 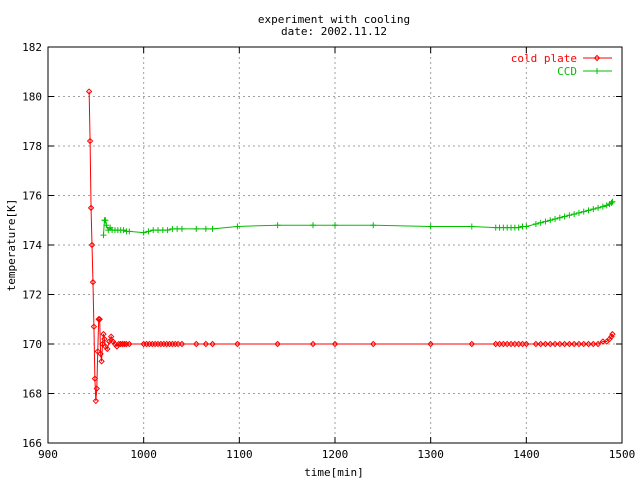 What do you see at coordinates (567, 71) in the screenshot?
I see `legend-label-ccd: CCD` at bounding box center [567, 71].